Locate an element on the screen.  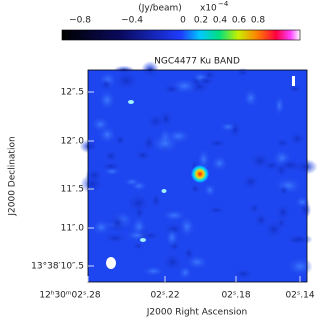
y-tick-label: 11″.5 is located at coordinates (72, 190).